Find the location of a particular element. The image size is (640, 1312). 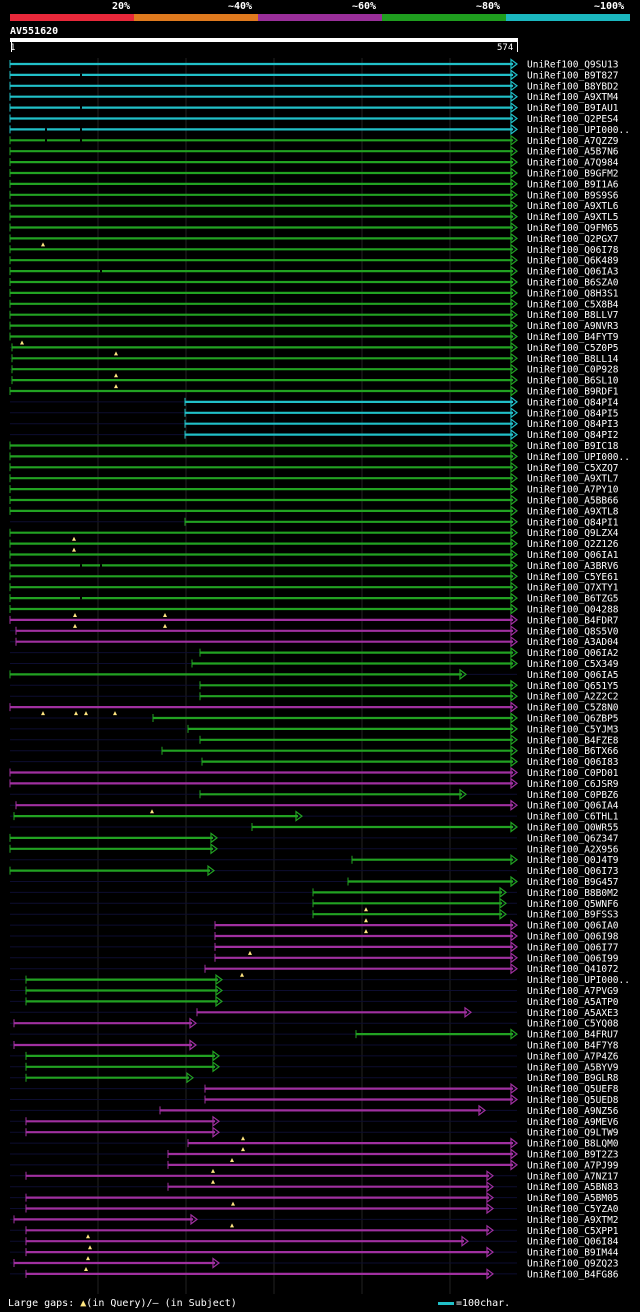

hit-label: UniRef100_A5BYV9 is located at coordinates (573, 1067).